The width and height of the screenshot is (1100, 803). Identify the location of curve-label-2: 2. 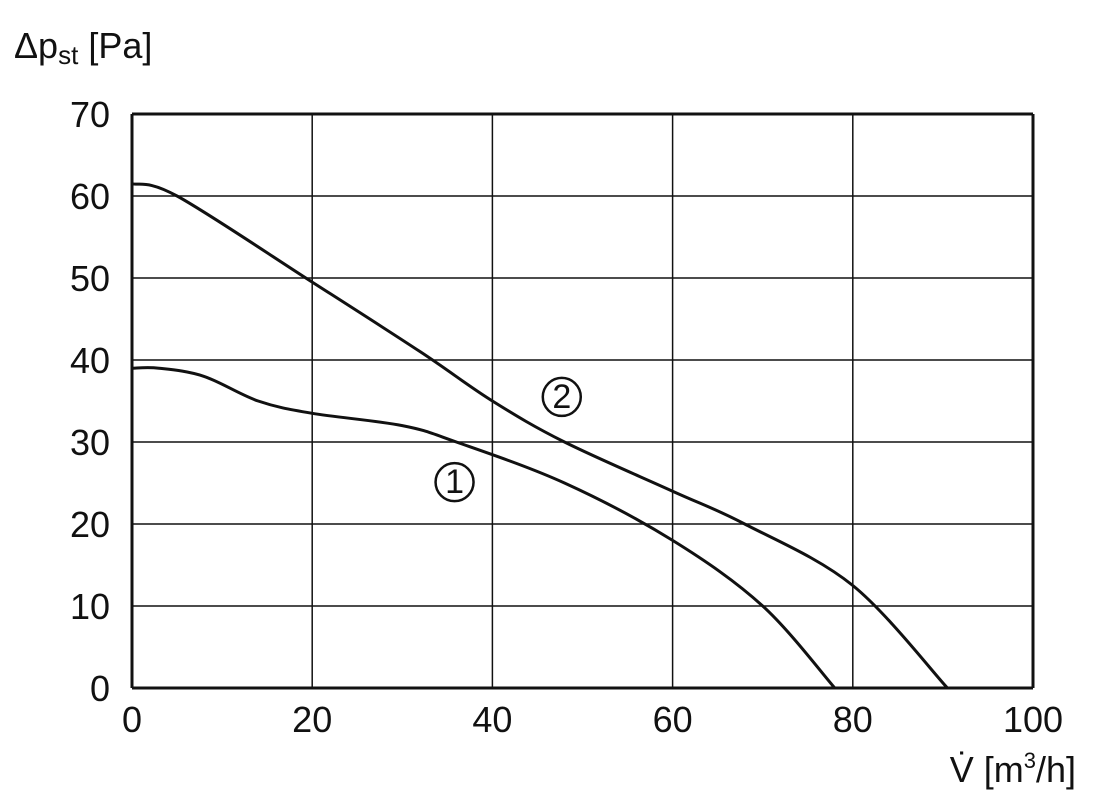
(561, 397).